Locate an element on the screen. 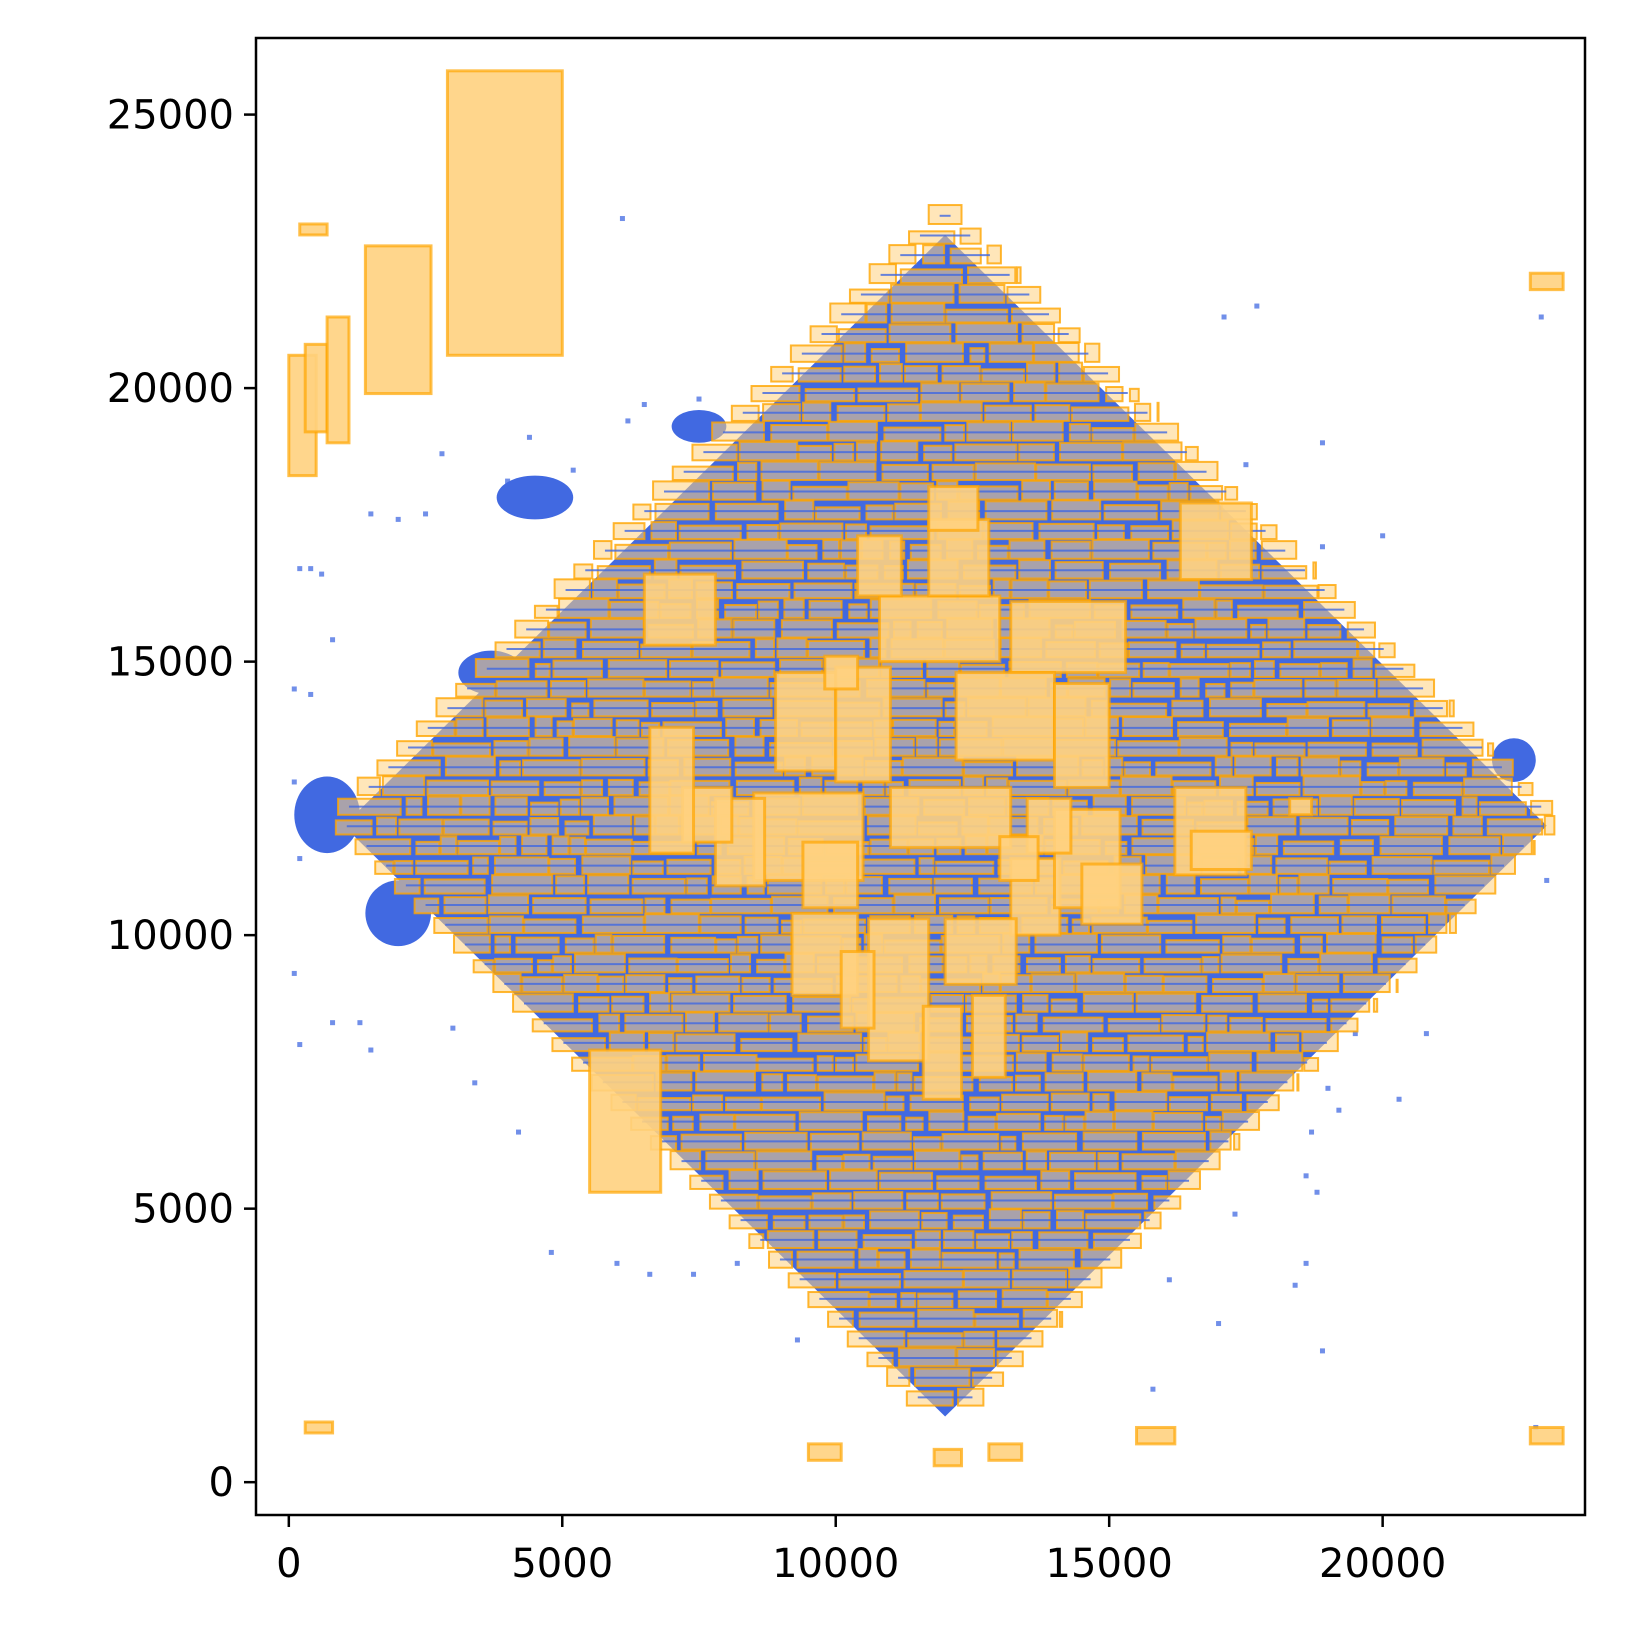  y-tick-label: 0 is located at coordinates (221, 1483).